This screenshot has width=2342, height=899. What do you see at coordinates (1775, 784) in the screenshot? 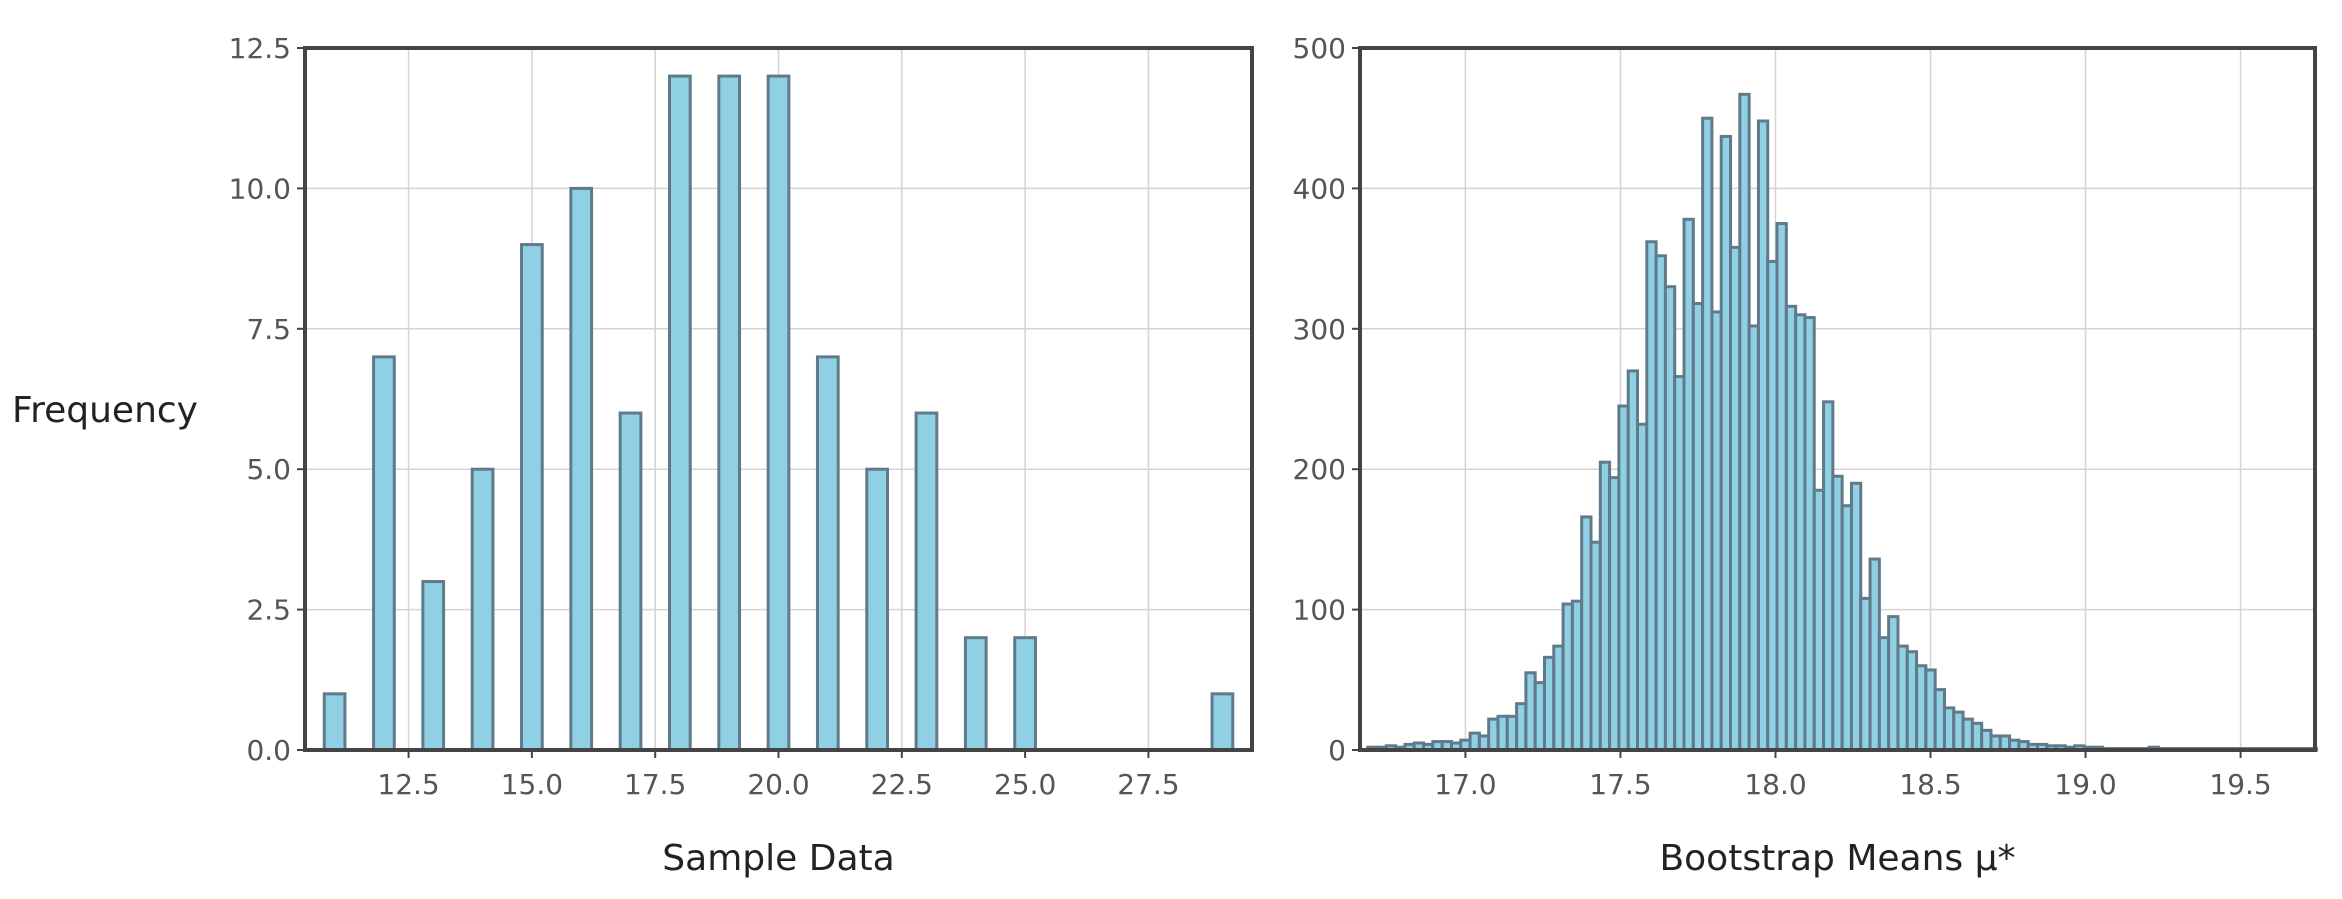
I see `x-tick-label: 18.0` at bounding box center [1775, 784].